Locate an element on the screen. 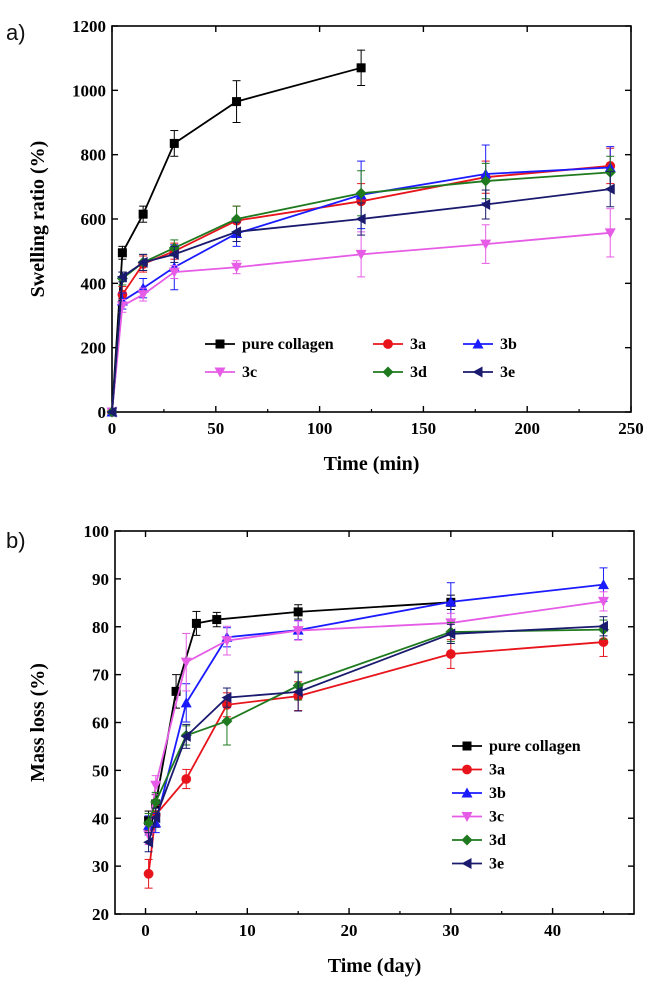  chart-a-y-tick-label: 600 is located at coordinates (94, 219).